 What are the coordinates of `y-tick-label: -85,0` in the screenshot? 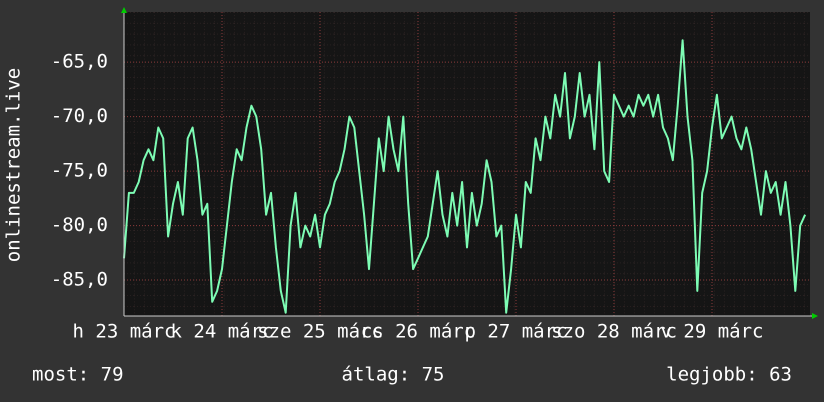 It's located at (79, 280).